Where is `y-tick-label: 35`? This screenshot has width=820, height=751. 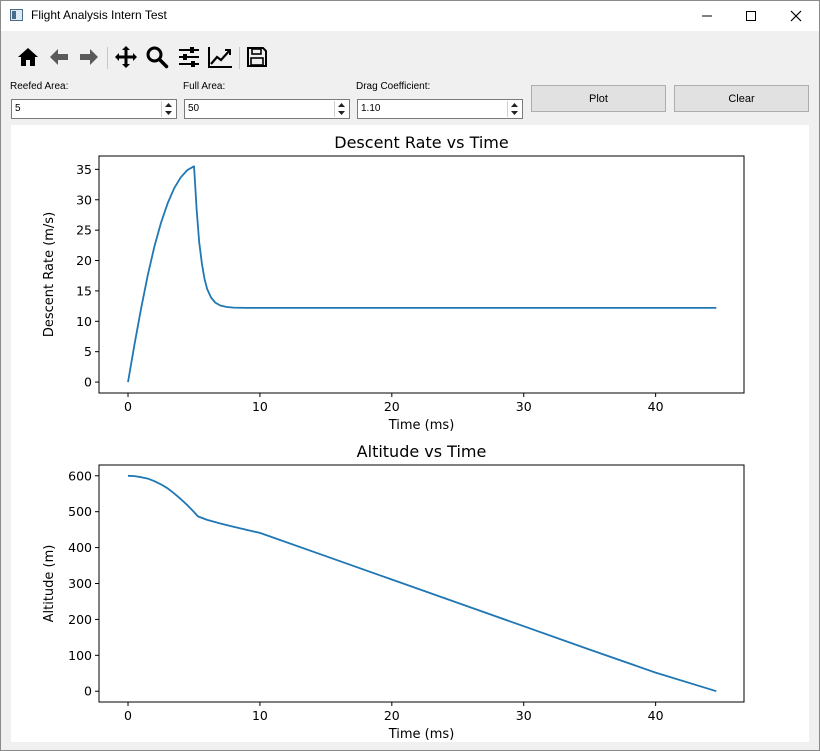 y-tick-label: 35 is located at coordinates (84, 169).